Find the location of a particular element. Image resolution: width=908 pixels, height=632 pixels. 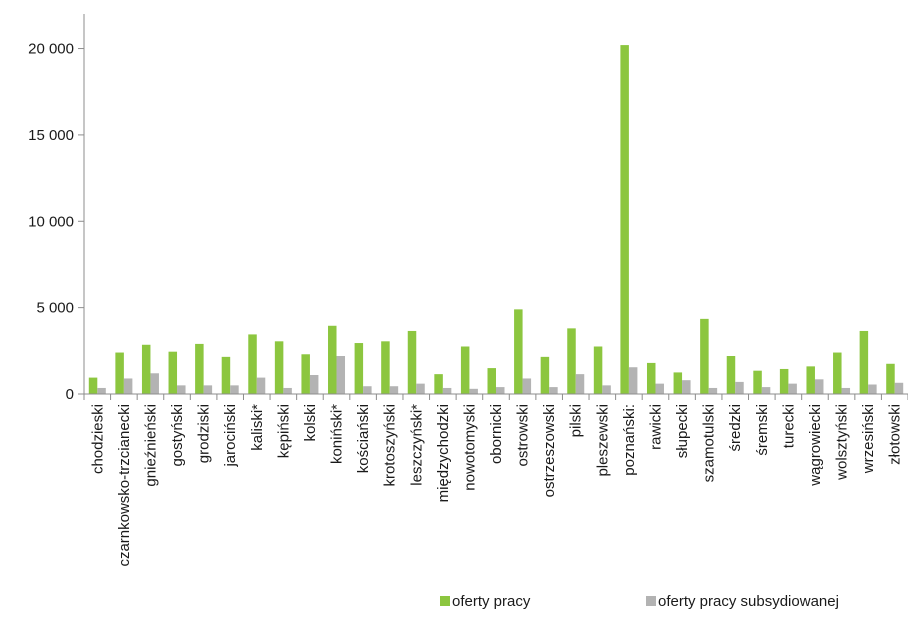

y-tick-label: 5 000 is located at coordinates (55, 308).